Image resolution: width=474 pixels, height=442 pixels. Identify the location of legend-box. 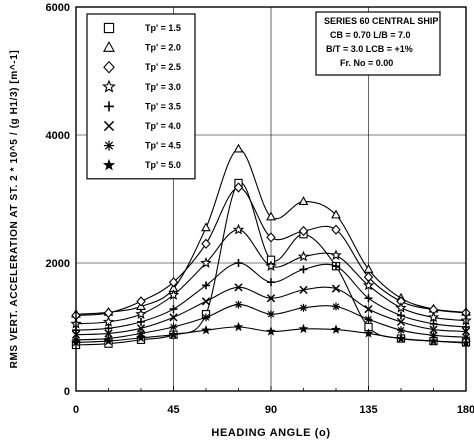
(141, 96).